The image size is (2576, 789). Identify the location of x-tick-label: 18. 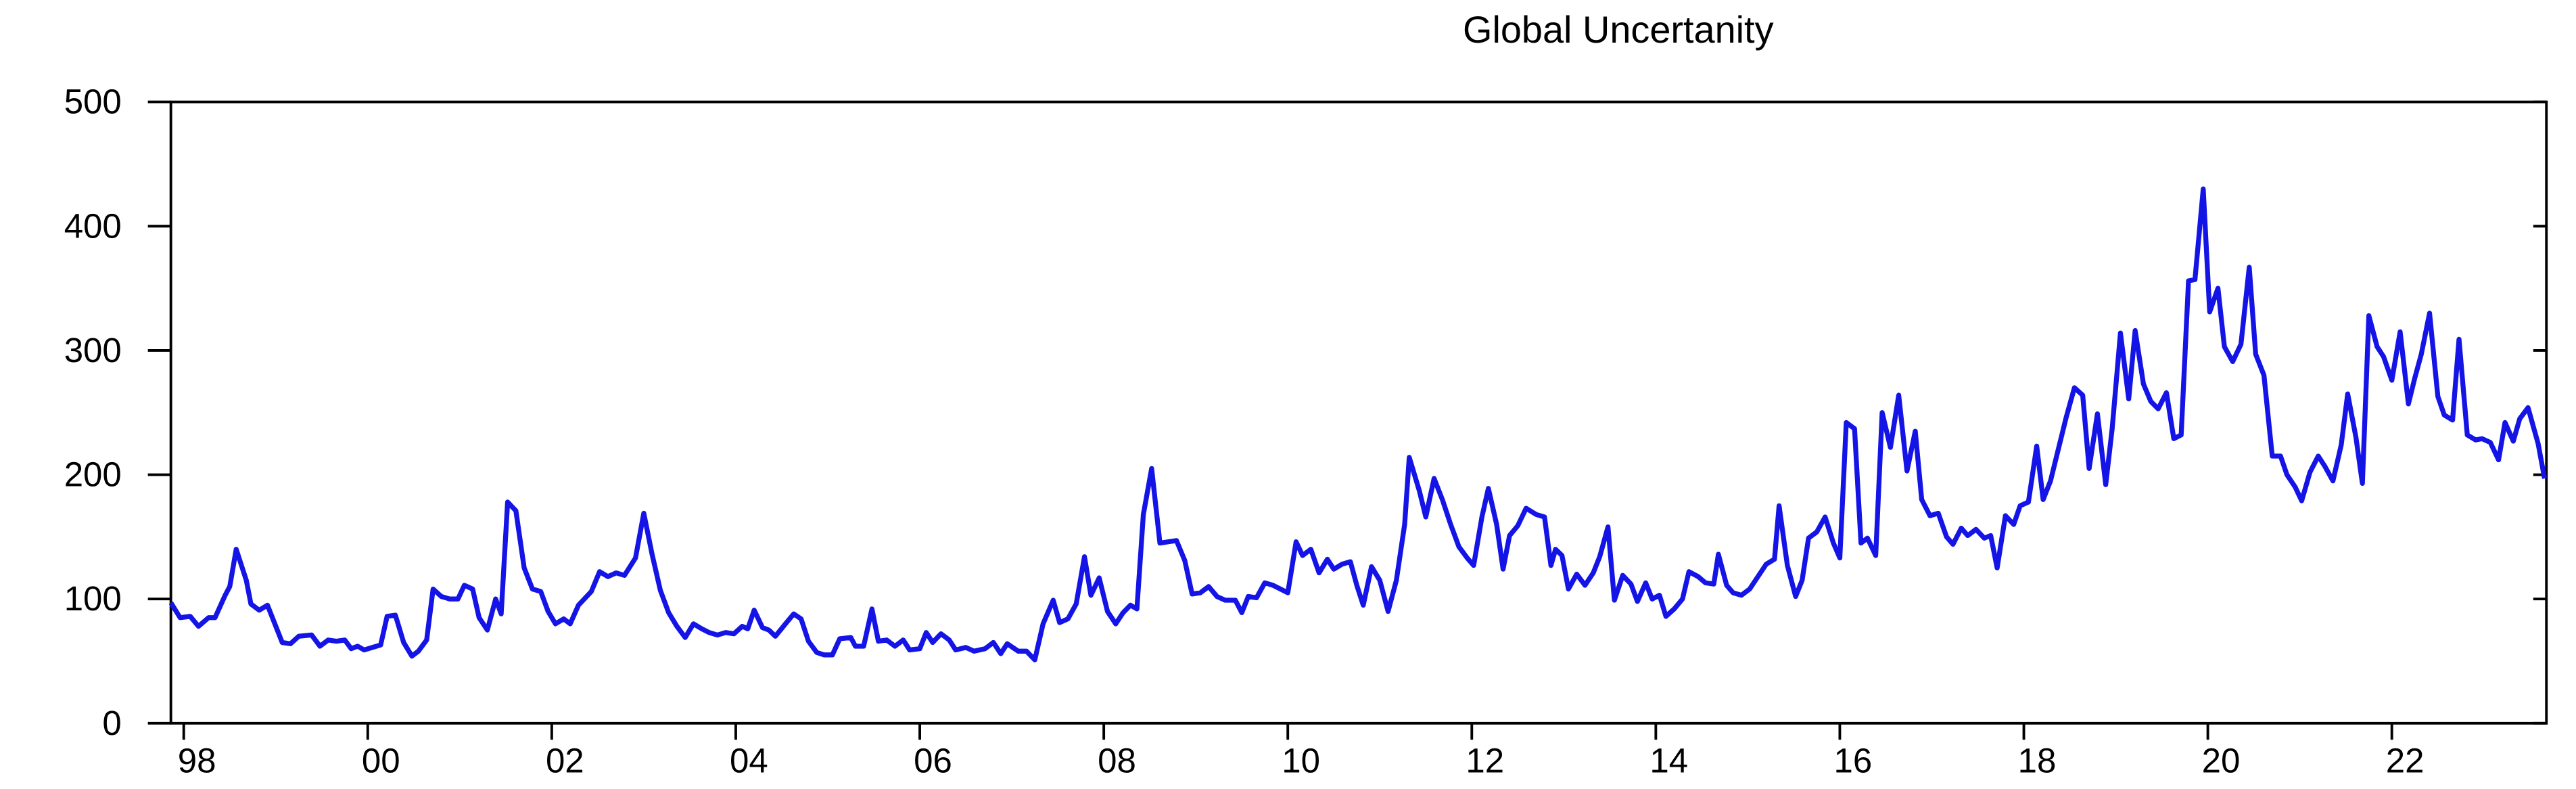
(2037, 761).